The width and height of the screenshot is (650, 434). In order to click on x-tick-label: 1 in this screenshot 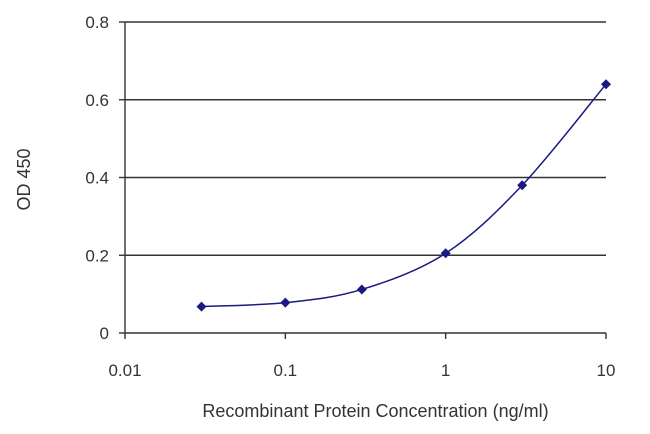, I will do `click(445, 370)`.